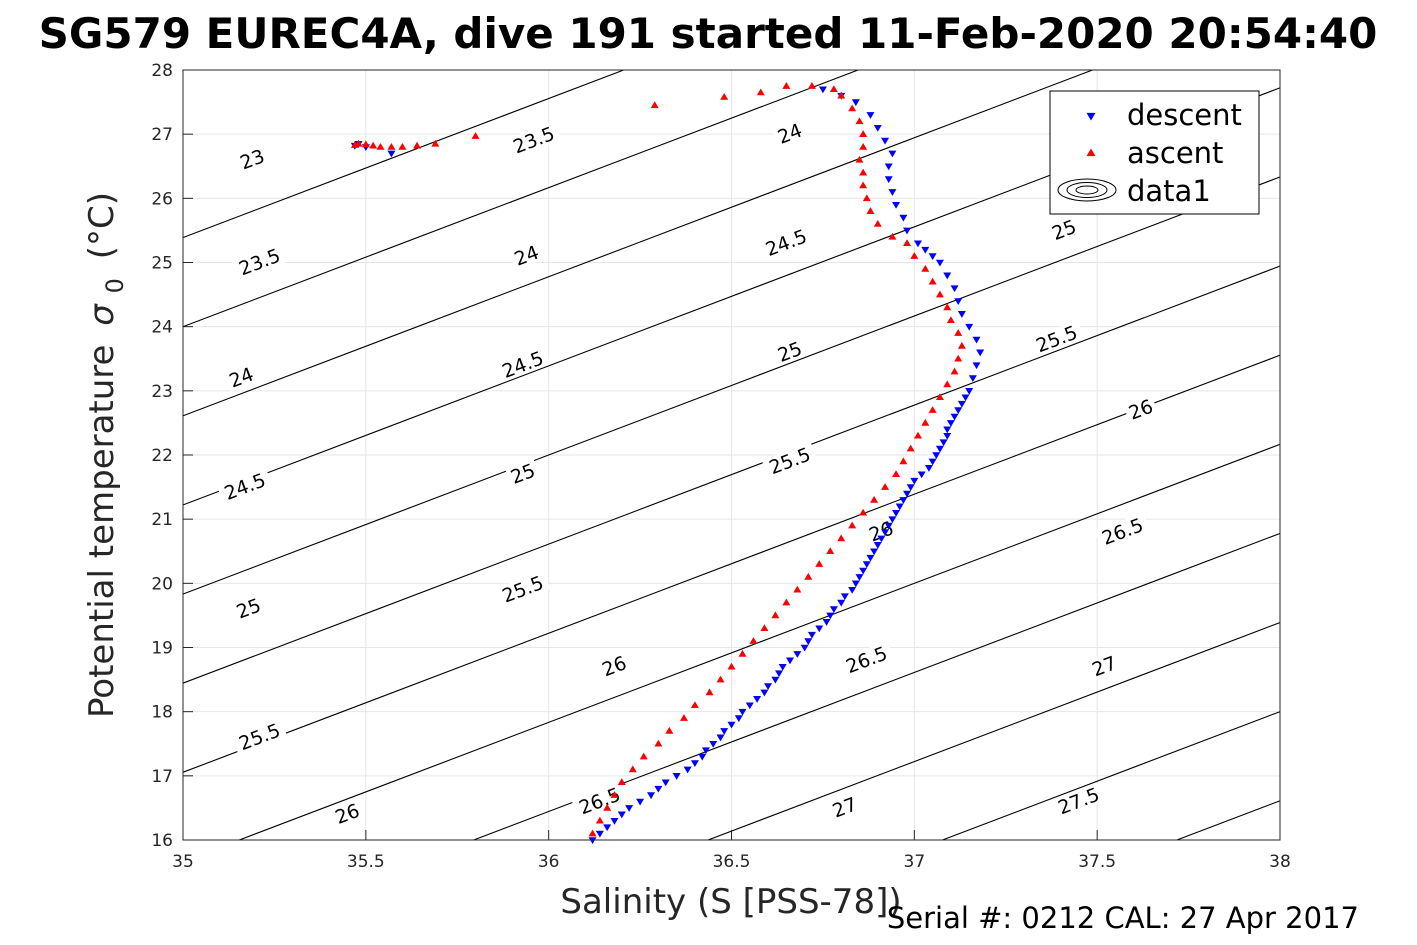 The image size is (1417, 945). What do you see at coordinates (1091, 116) in the screenshot?
I see `legend-descent-triangle` at bounding box center [1091, 116].